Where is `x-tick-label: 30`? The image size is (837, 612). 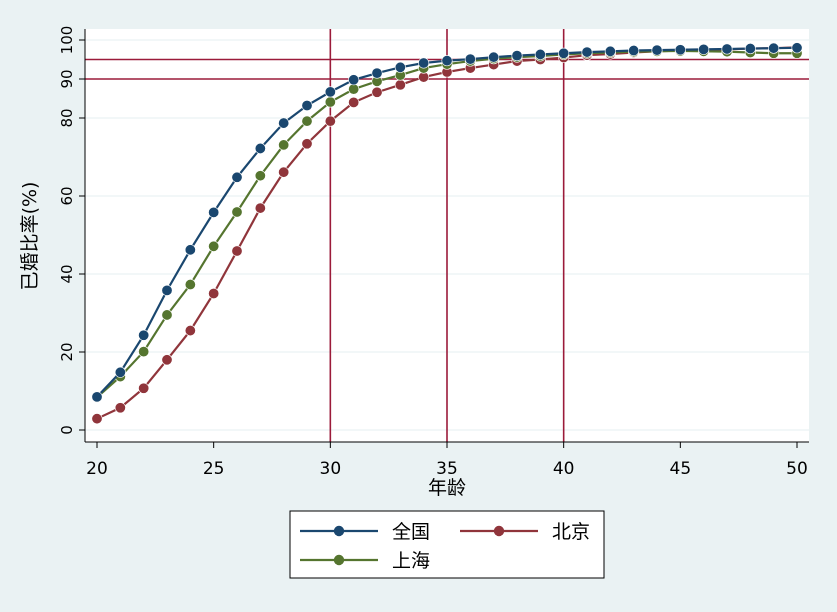 x-tick-label: 30 is located at coordinates (331, 469).